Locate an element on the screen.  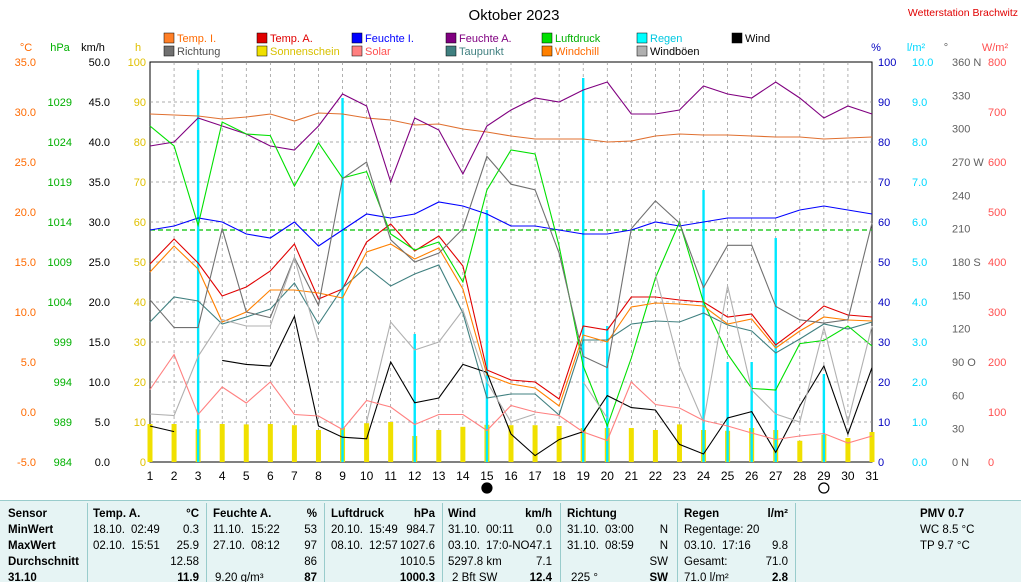
axis-dir-tick: 270 W is located at coordinates (968, 163).